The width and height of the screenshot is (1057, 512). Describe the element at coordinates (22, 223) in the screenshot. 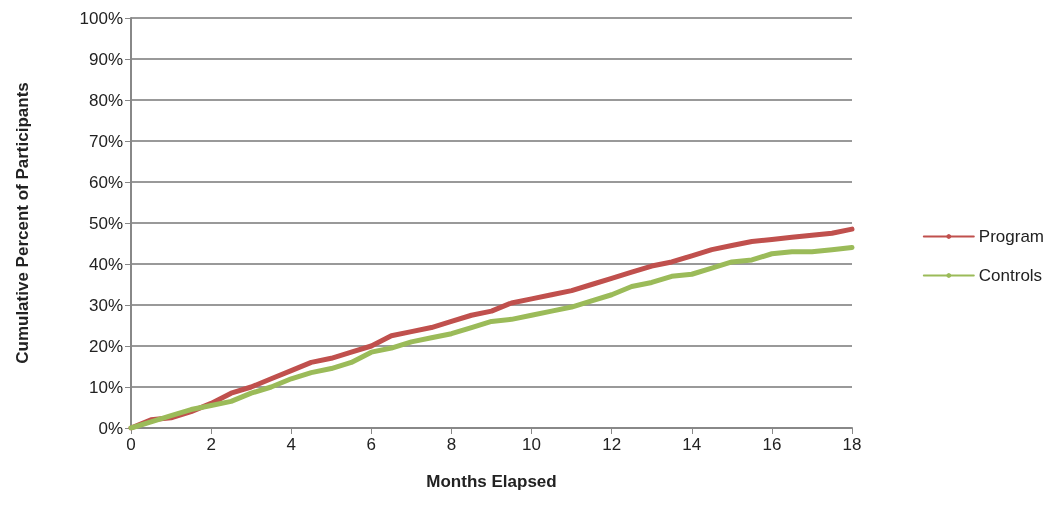

I see `y-axis-title: Cumulative Percent of Participants` at that location.